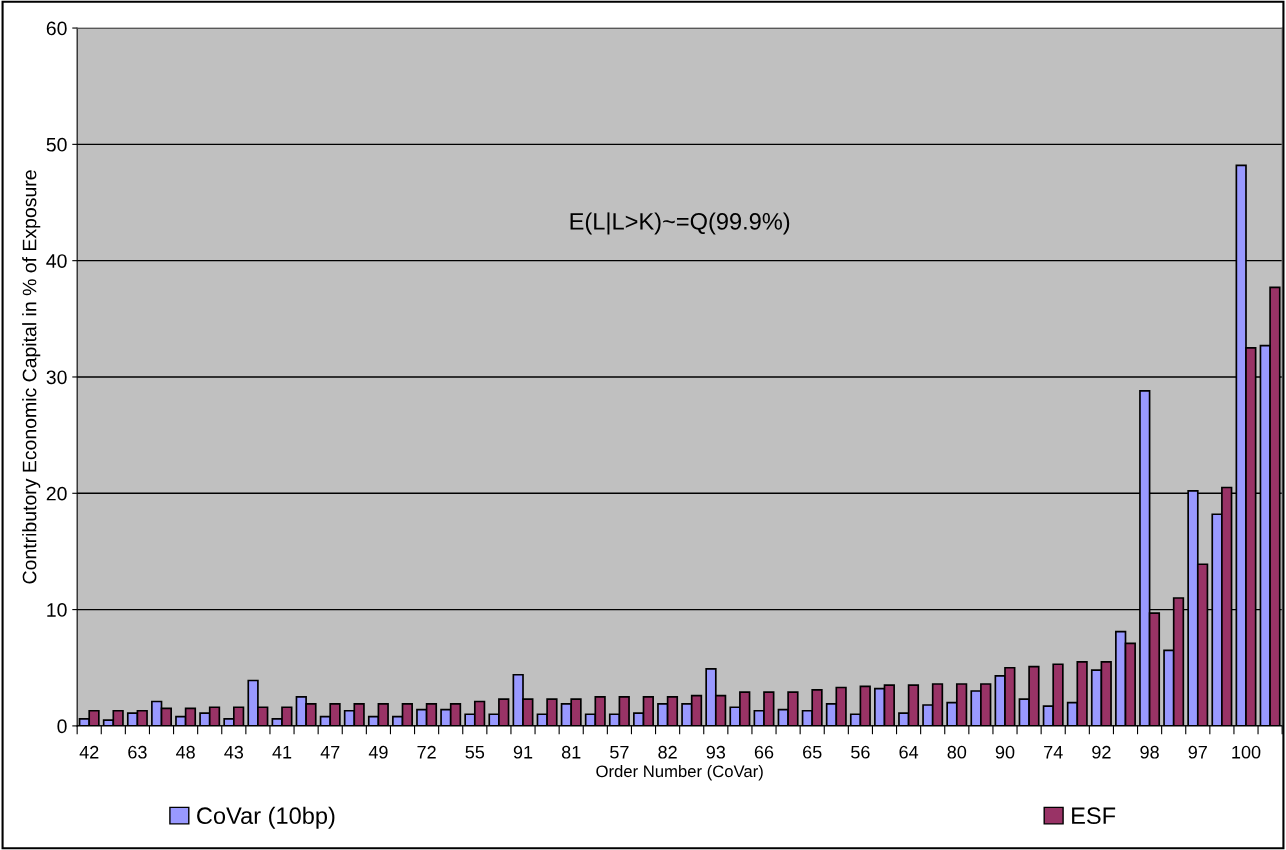 Image resolution: width=1286 pixels, height=850 pixels. What do you see at coordinates (62, 726) in the screenshot?
I see `y-tick-label: 0` at bounding box center [62, 726].